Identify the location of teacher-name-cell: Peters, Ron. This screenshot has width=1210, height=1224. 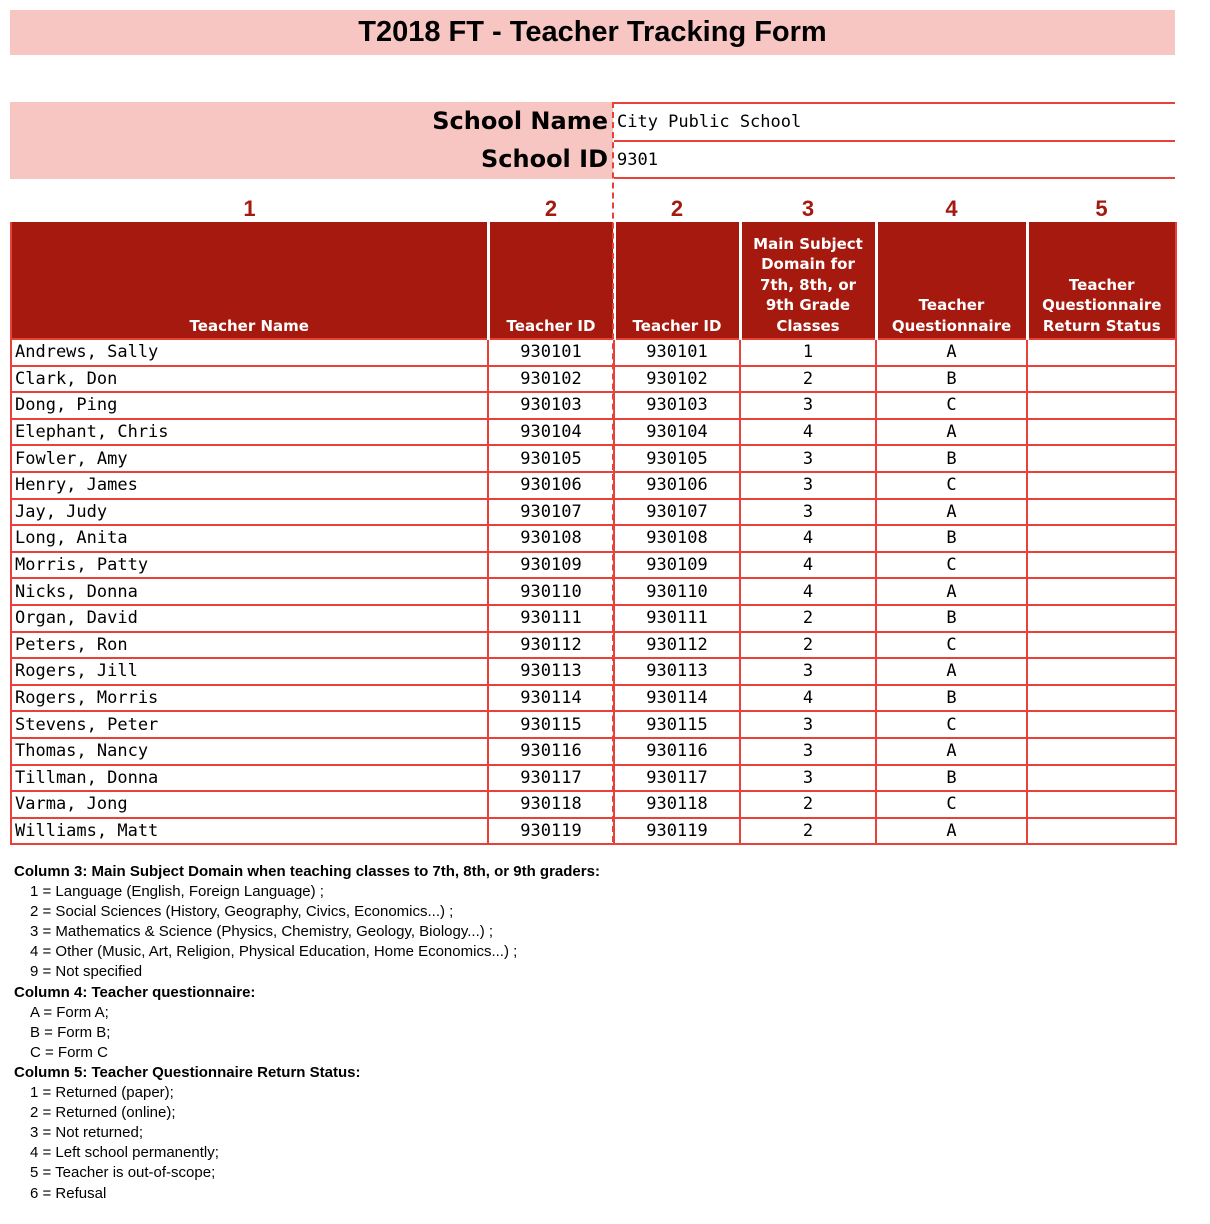
(249, 645).